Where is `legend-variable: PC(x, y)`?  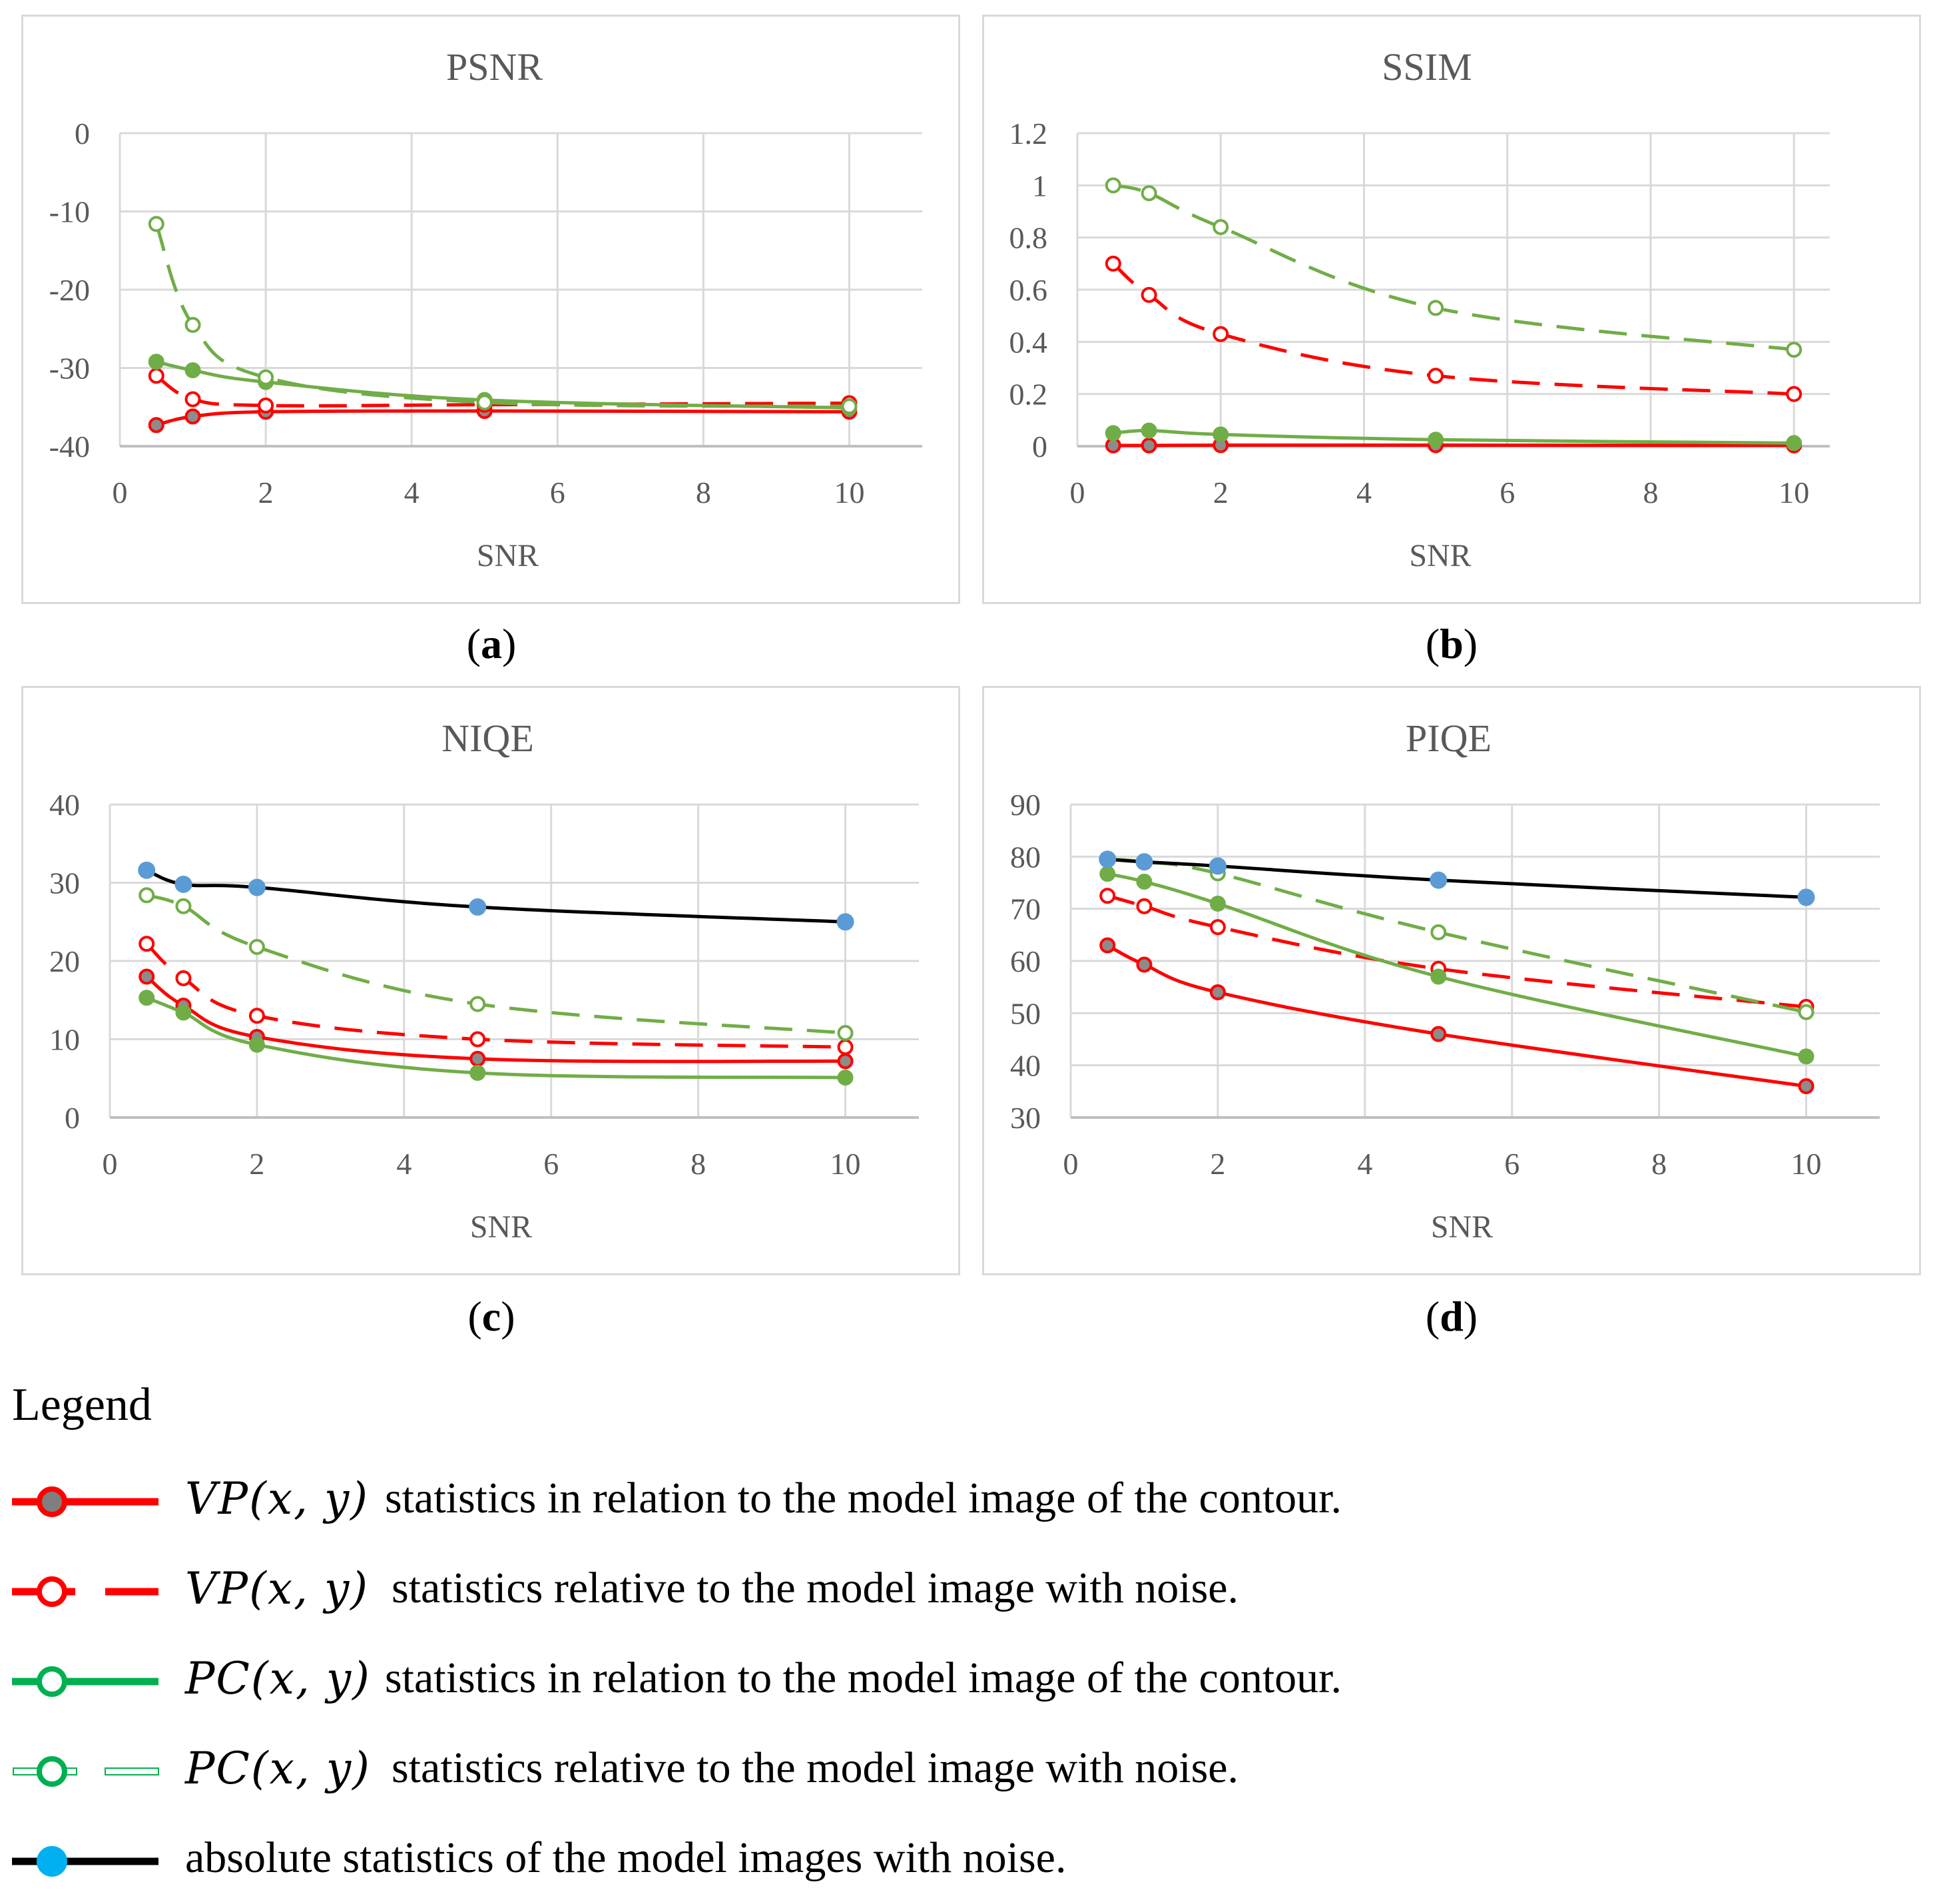 legend-variable: PC(x, y) is located at coordinates (278, 1768).